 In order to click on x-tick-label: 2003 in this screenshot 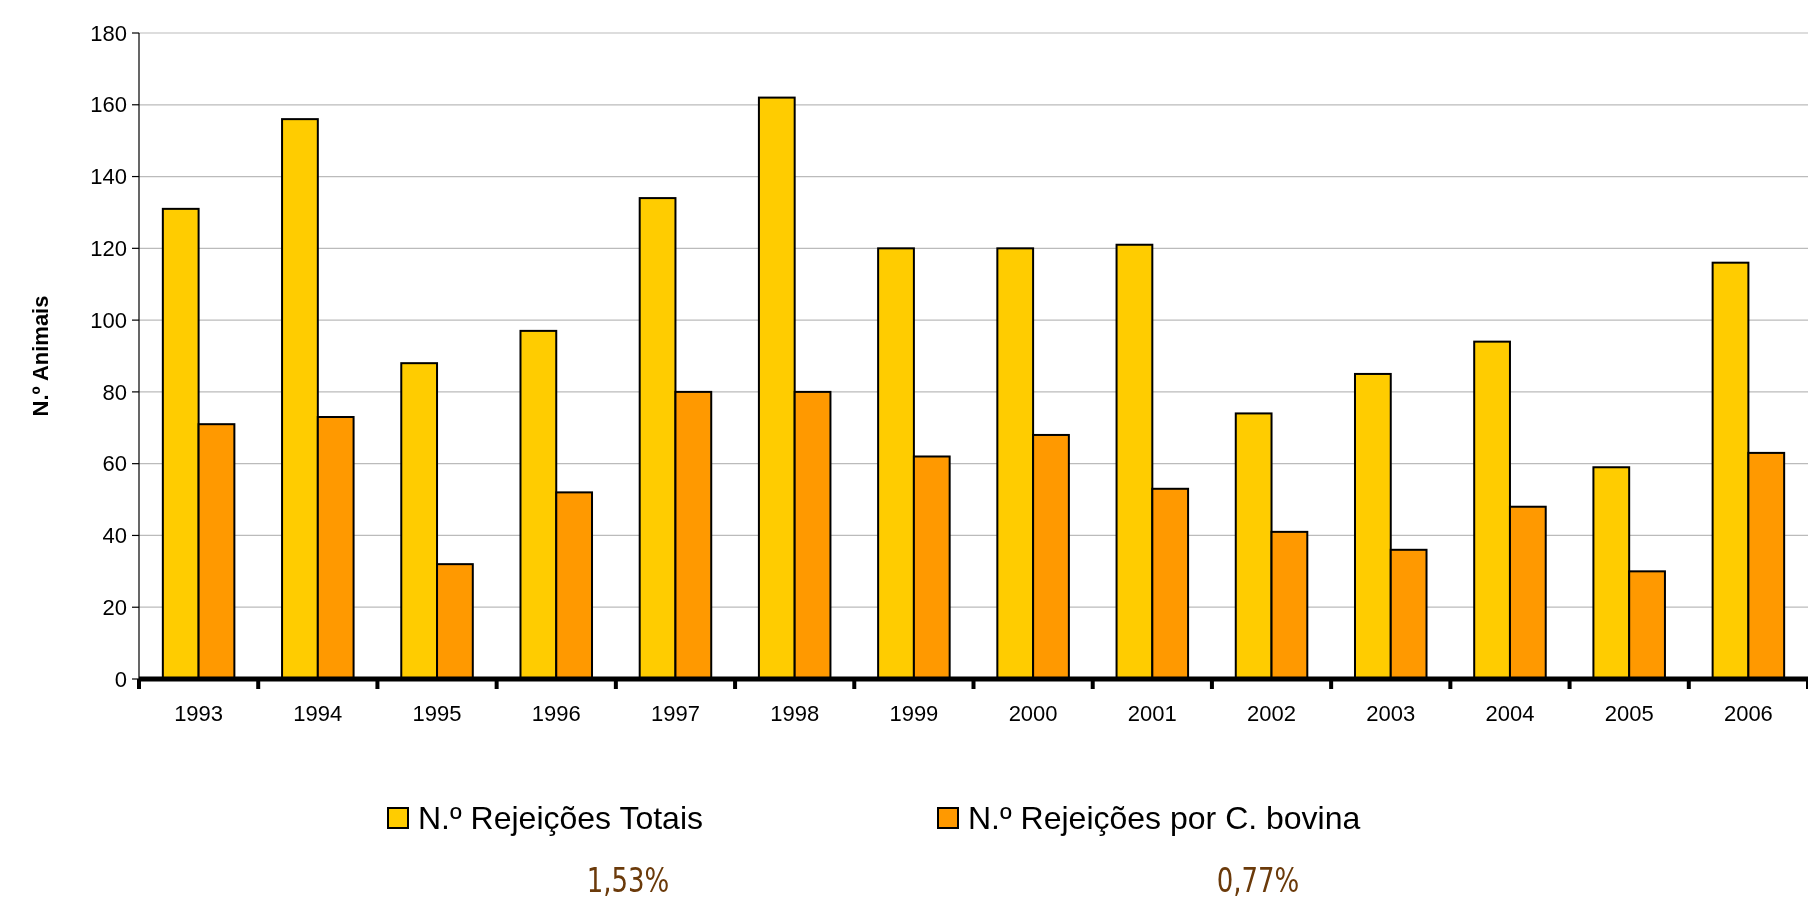, I will do `click(1391, 713)`.